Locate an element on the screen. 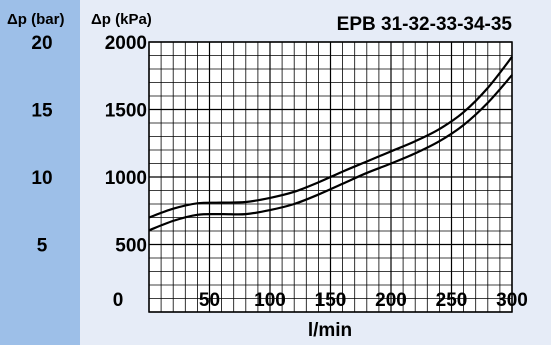 Image resolution: width=551 pixels, height=345 pixels. y-axis-label: Δp (kPa) is located at coordinates (121, 19).